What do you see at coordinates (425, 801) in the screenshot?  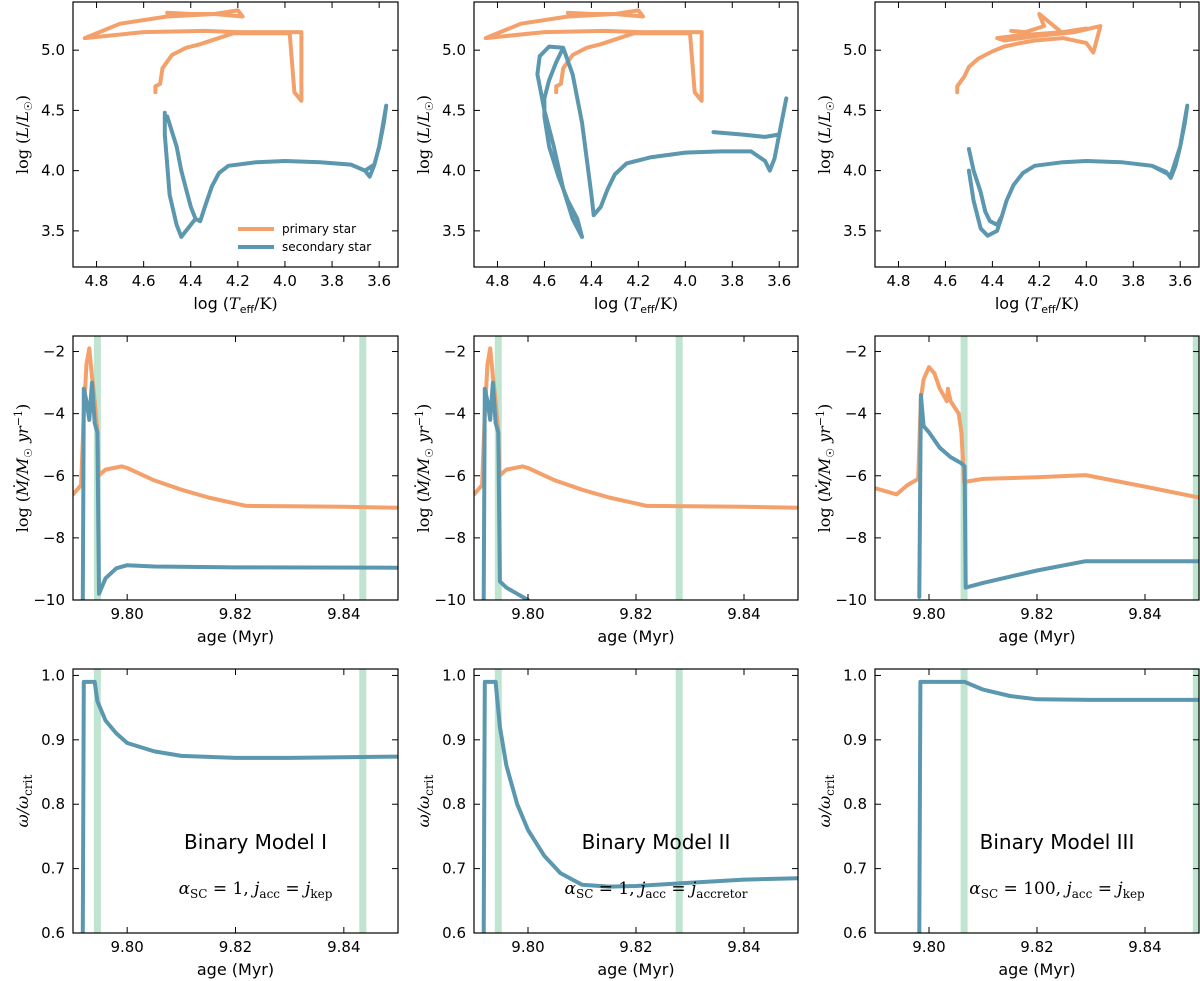 I see `y-axis-label: ω/ωcrit` at bounding box center [425, 801].